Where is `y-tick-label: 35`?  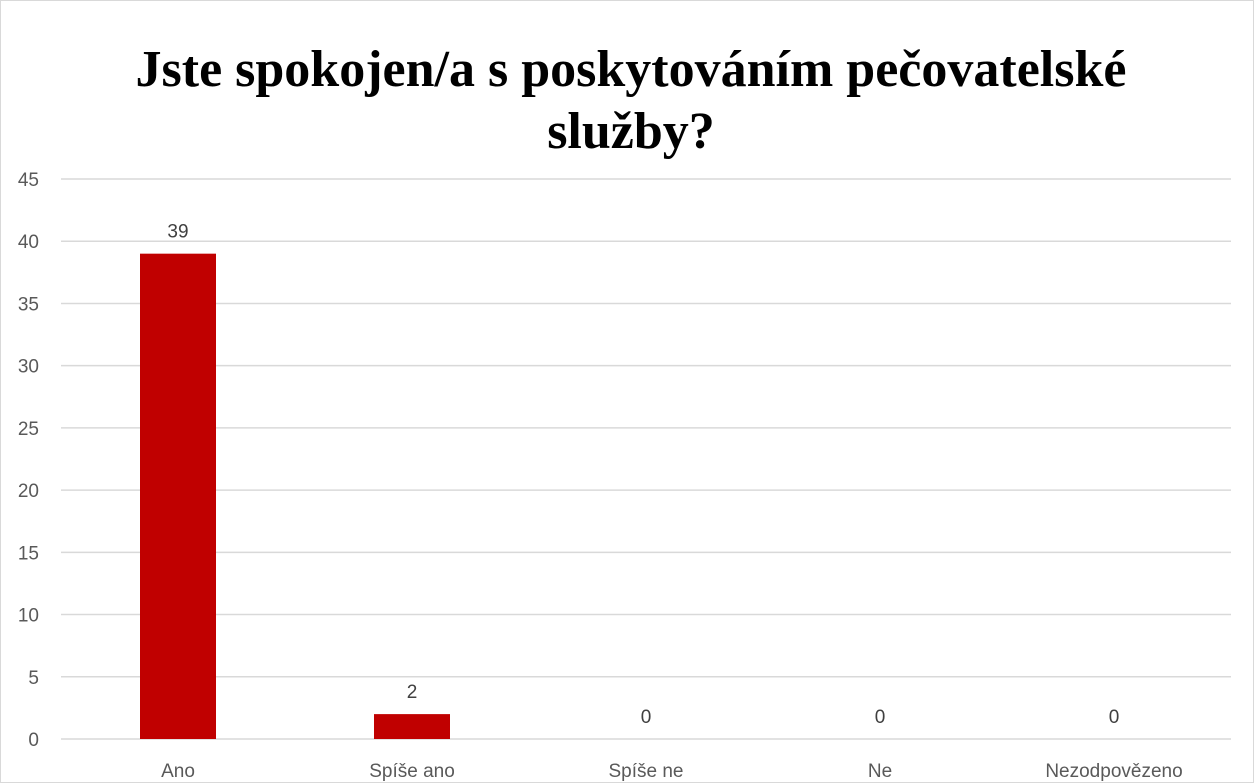
y-tick-label: 35 is located at coordinates (28, 304).